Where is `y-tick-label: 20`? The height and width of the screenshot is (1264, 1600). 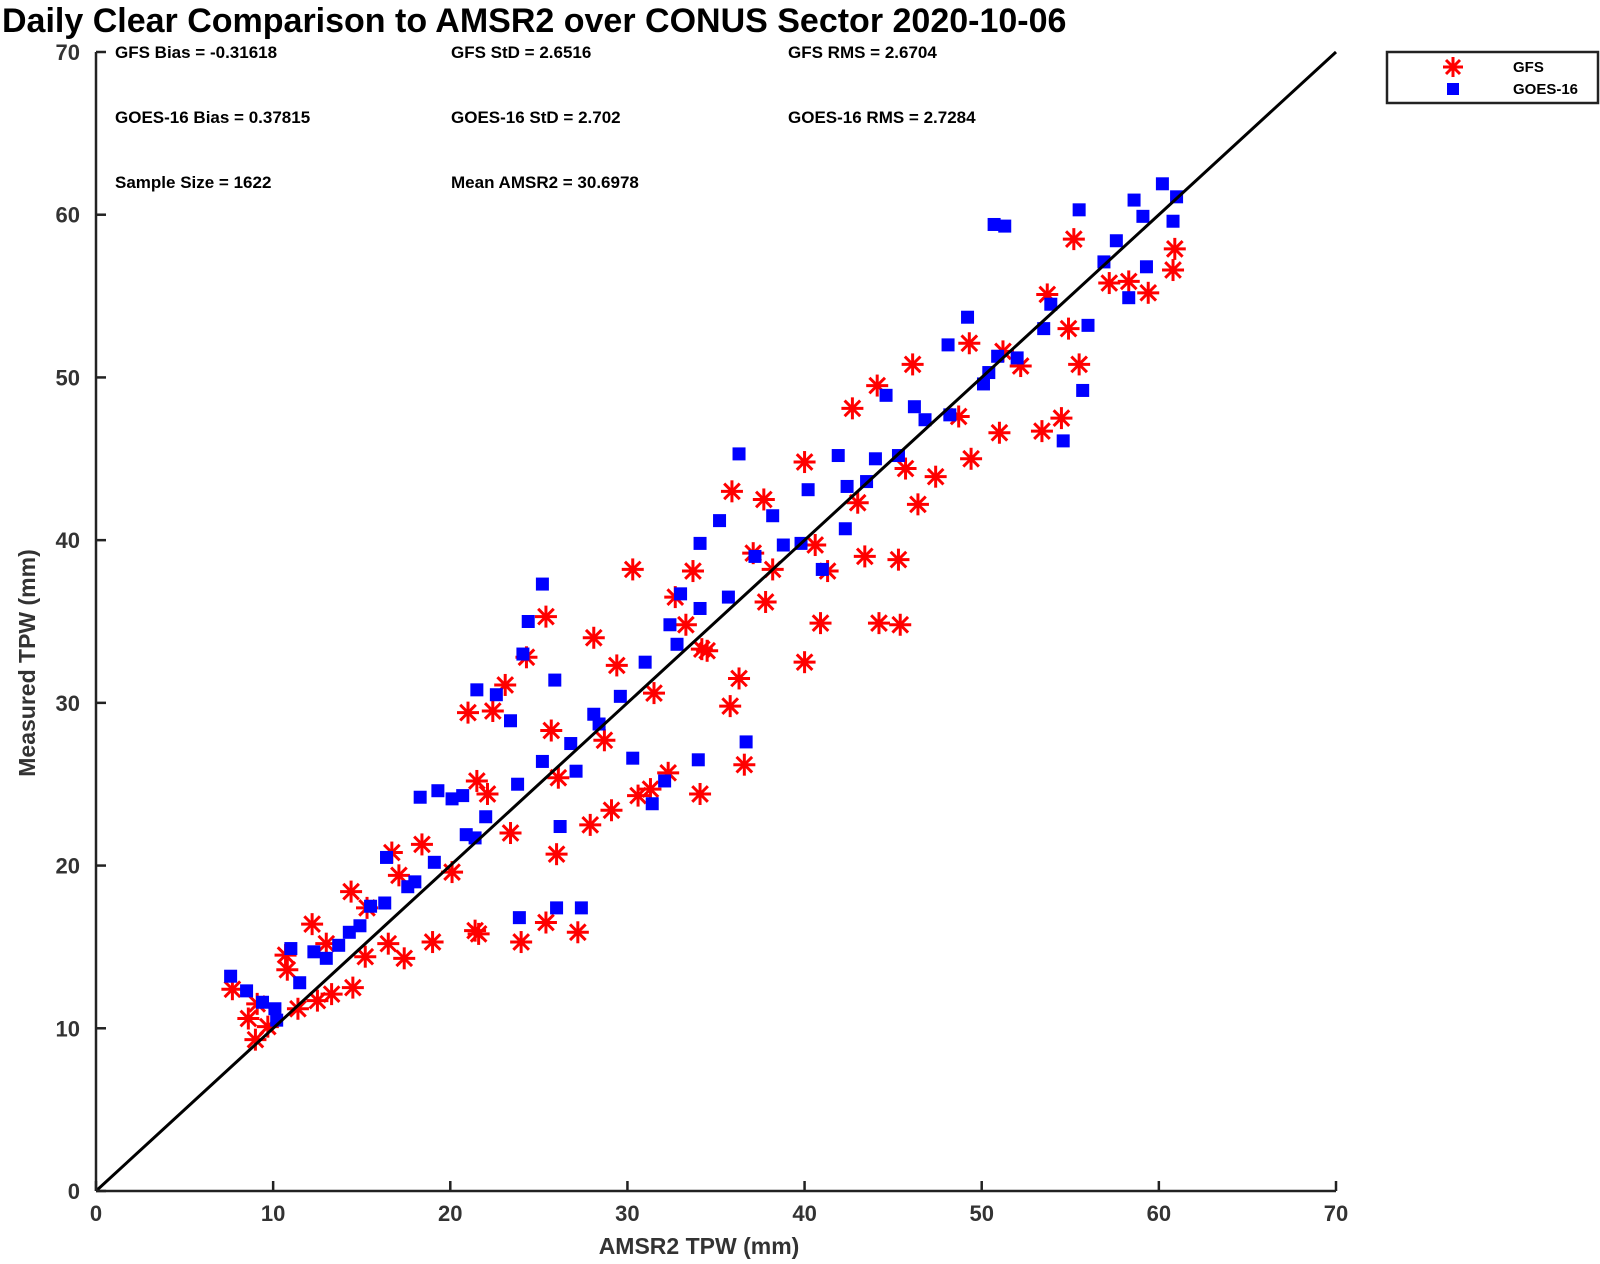 y-tick-label: 20 is located at coordinates (68, 866).